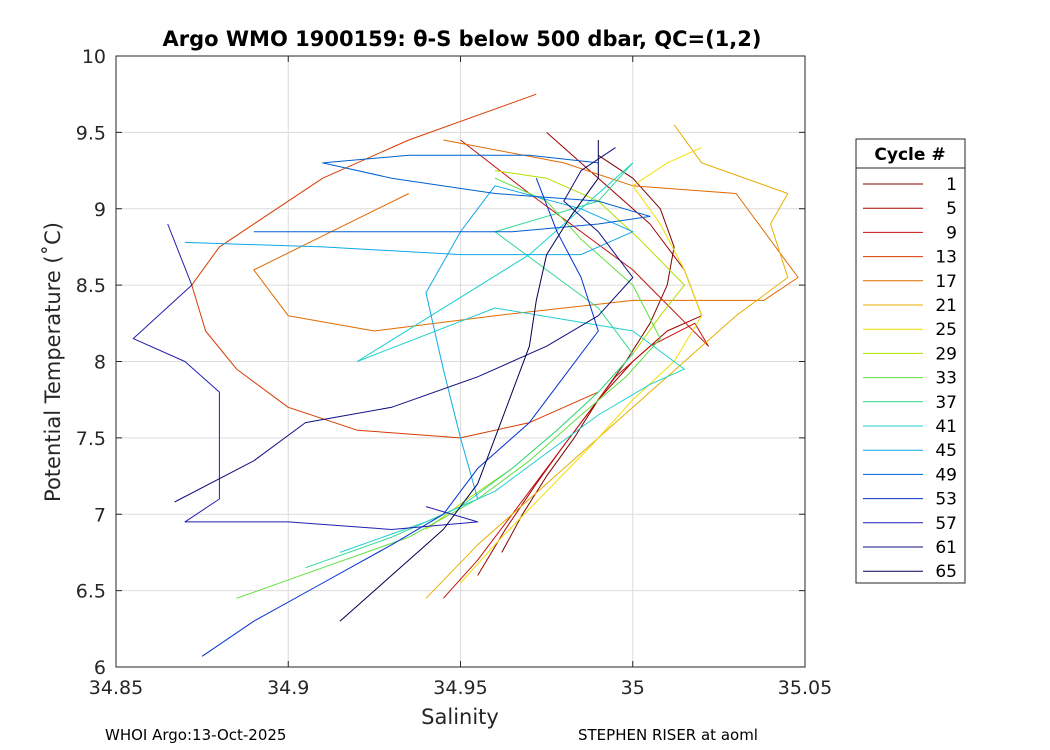  I want to click on x-axis-label: Salinity, so click(460, 717).